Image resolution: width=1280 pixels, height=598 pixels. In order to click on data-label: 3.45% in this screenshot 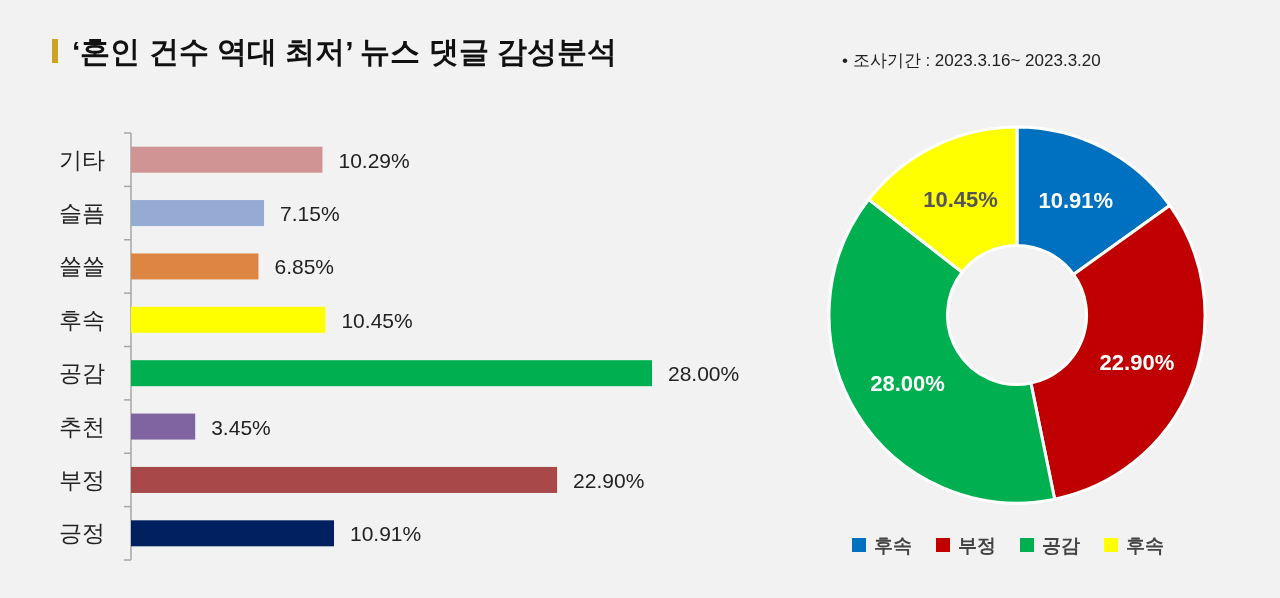, I will do `click(241, 427)`.